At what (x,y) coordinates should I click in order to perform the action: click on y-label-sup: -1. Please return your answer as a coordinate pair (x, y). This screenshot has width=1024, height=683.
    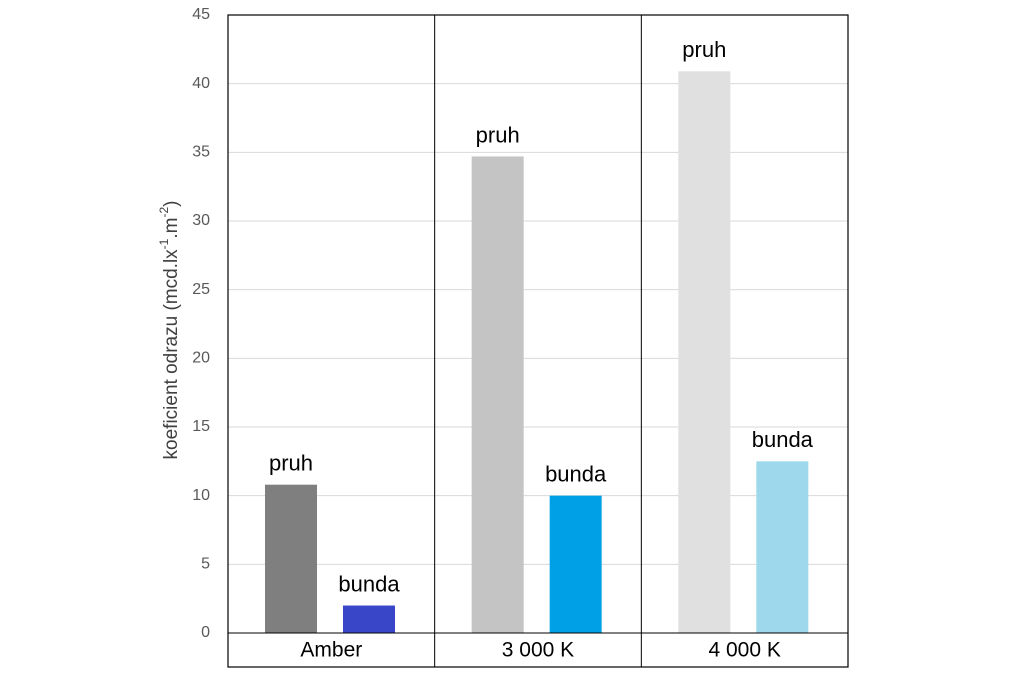
    Looking at the image, I should click on (164, 243).